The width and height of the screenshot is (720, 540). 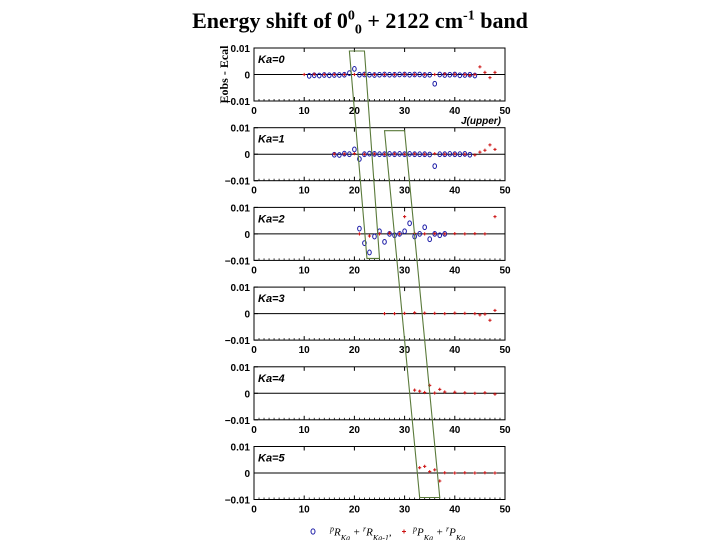 What do you see at coordinates (271, 140) in the screenshot?
I see `panel-label: Ka=1` at bounding box center [271, 140].